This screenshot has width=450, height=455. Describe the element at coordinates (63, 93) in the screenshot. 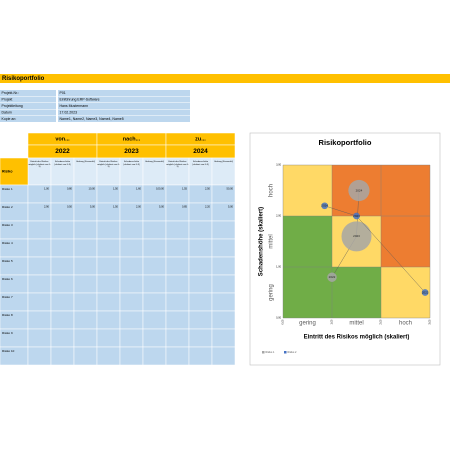

I see `info-value: P01` at that location.